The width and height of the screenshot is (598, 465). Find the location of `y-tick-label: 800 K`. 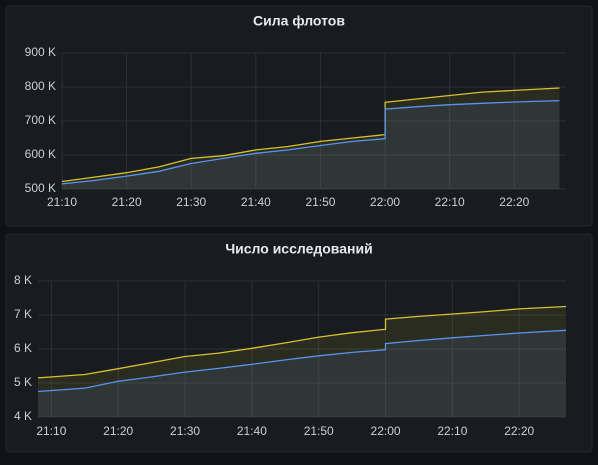

y-tick-label: 800 K is located at coordinates (40, 86).